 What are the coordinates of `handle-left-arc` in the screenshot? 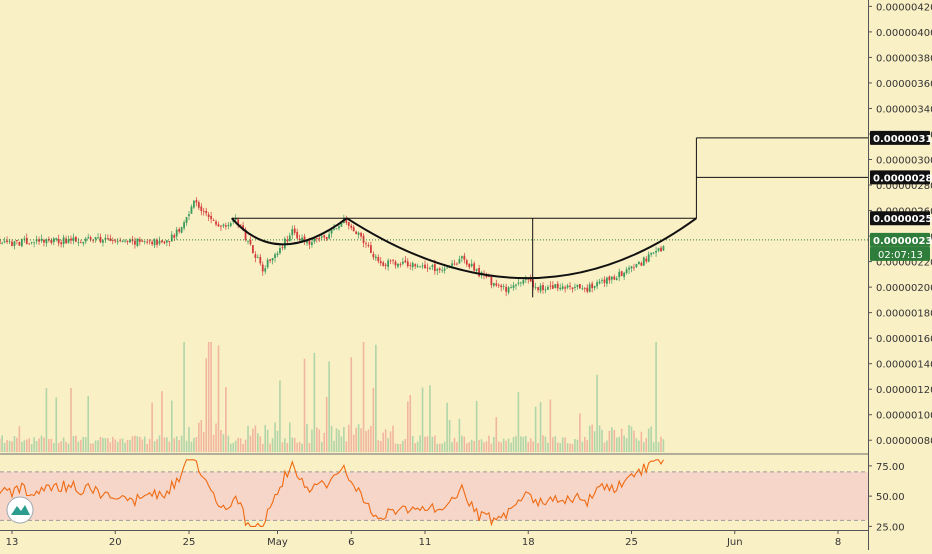 It's located at (289, 231).